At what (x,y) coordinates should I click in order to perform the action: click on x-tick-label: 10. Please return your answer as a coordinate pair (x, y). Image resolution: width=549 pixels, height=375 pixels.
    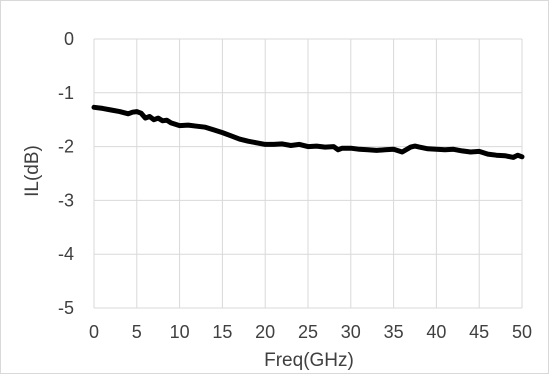
    Looking at the image, I should click on (180, 332).